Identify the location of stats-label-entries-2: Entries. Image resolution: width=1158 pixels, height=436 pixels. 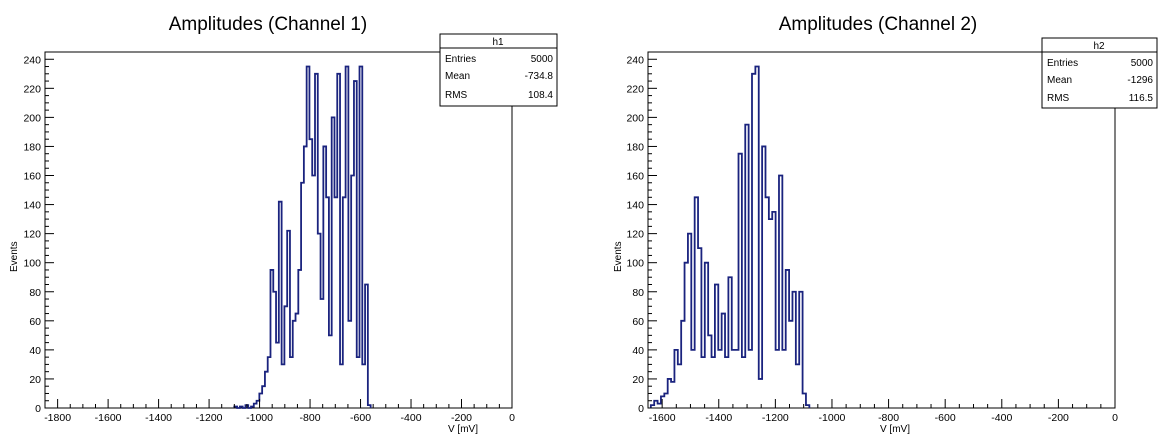
(1062, 63).